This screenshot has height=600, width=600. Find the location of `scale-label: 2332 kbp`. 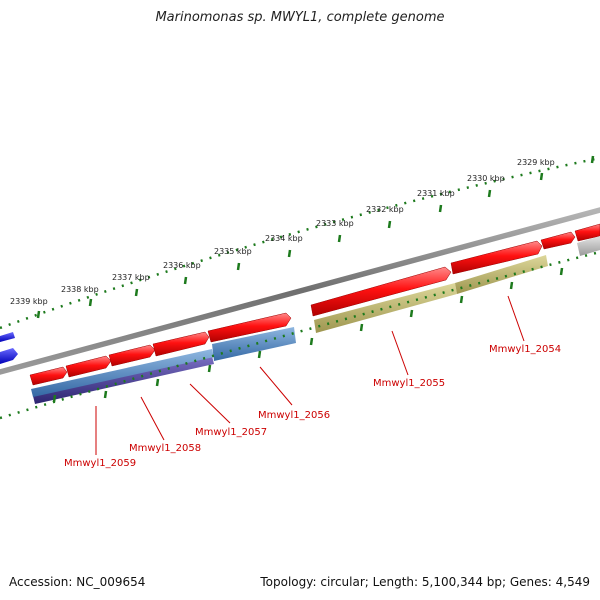

scale-label: 2332 kbp is located at coordinates (385, 209).